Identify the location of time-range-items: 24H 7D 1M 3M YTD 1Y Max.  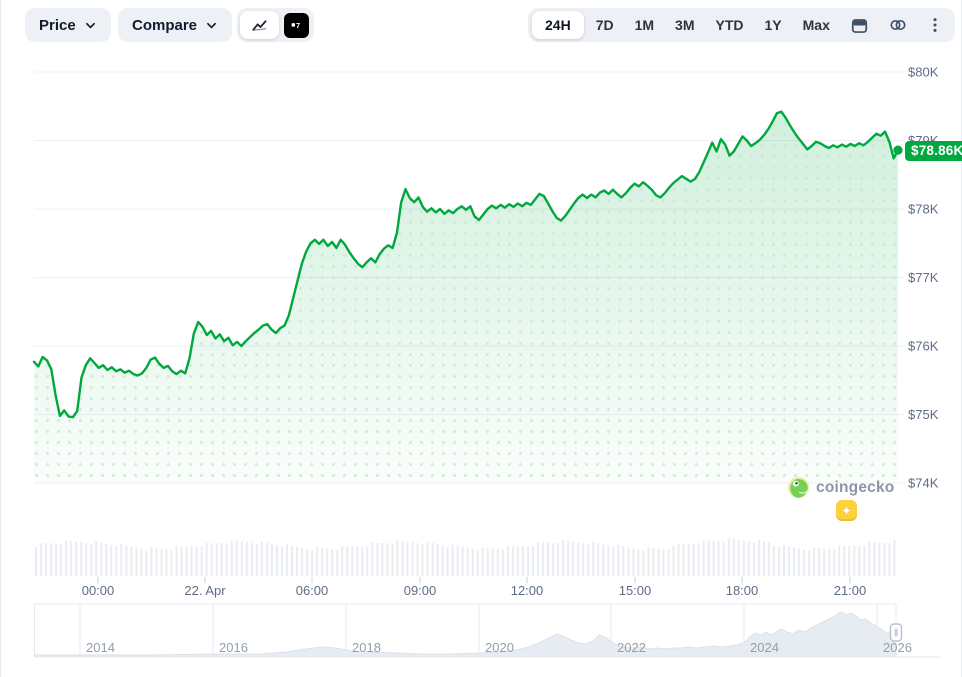
(685, 25).